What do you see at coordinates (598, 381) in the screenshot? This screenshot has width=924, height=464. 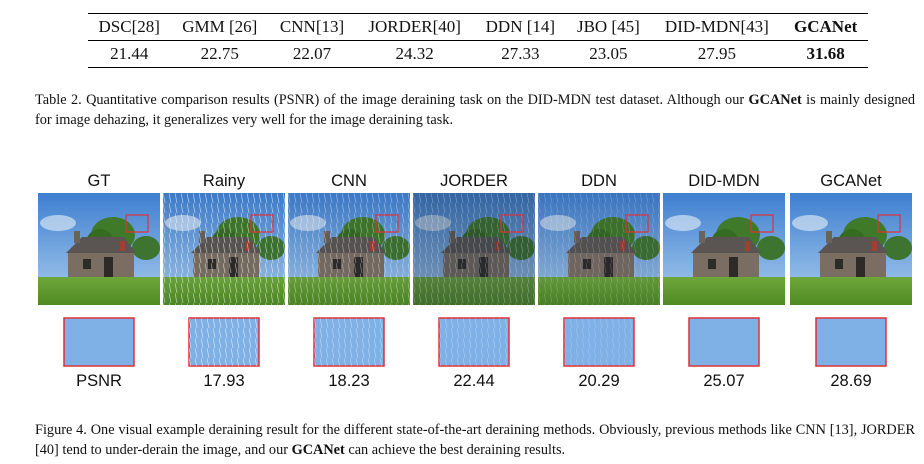 I see `psnr-value: 20.29` at bounding box center [598, 381].